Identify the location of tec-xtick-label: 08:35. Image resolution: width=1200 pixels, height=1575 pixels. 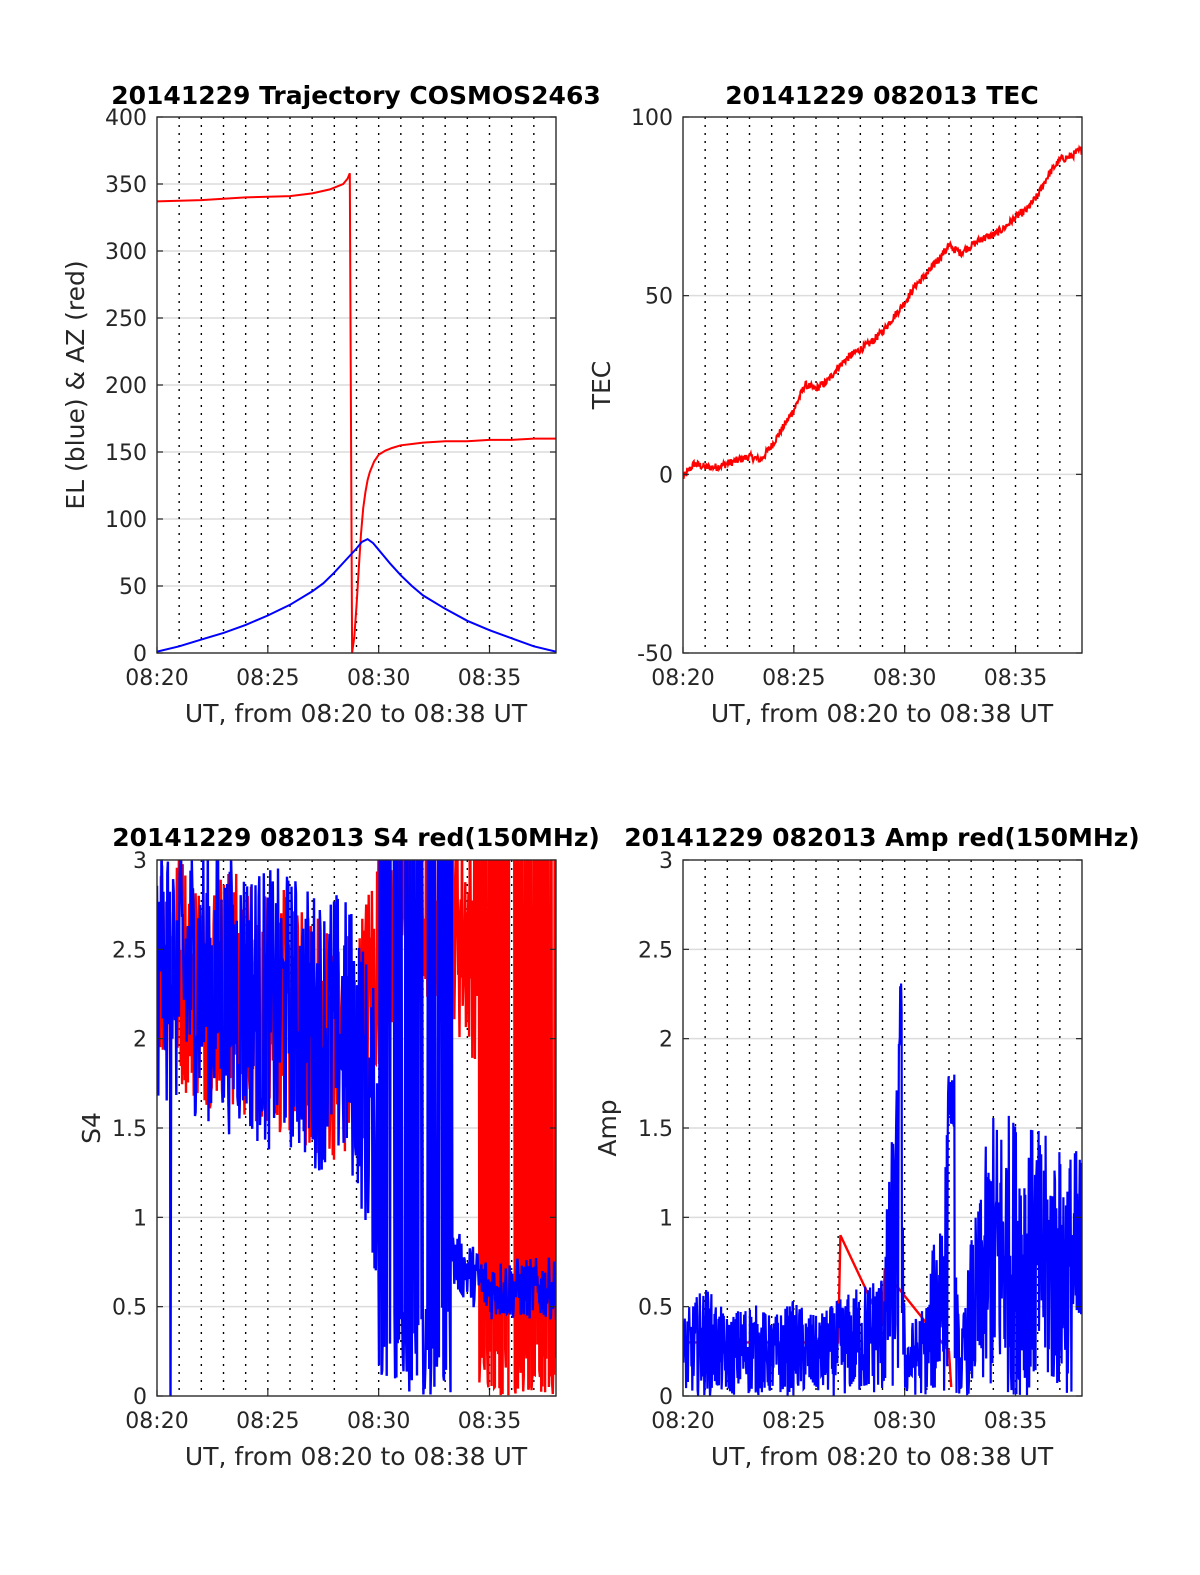
(1015, 678).